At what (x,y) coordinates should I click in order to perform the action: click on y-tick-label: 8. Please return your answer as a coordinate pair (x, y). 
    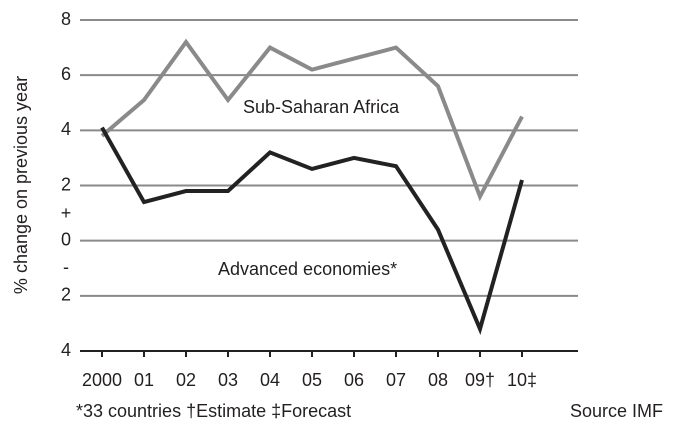
    Looking at the image, I should click on (66, 19).